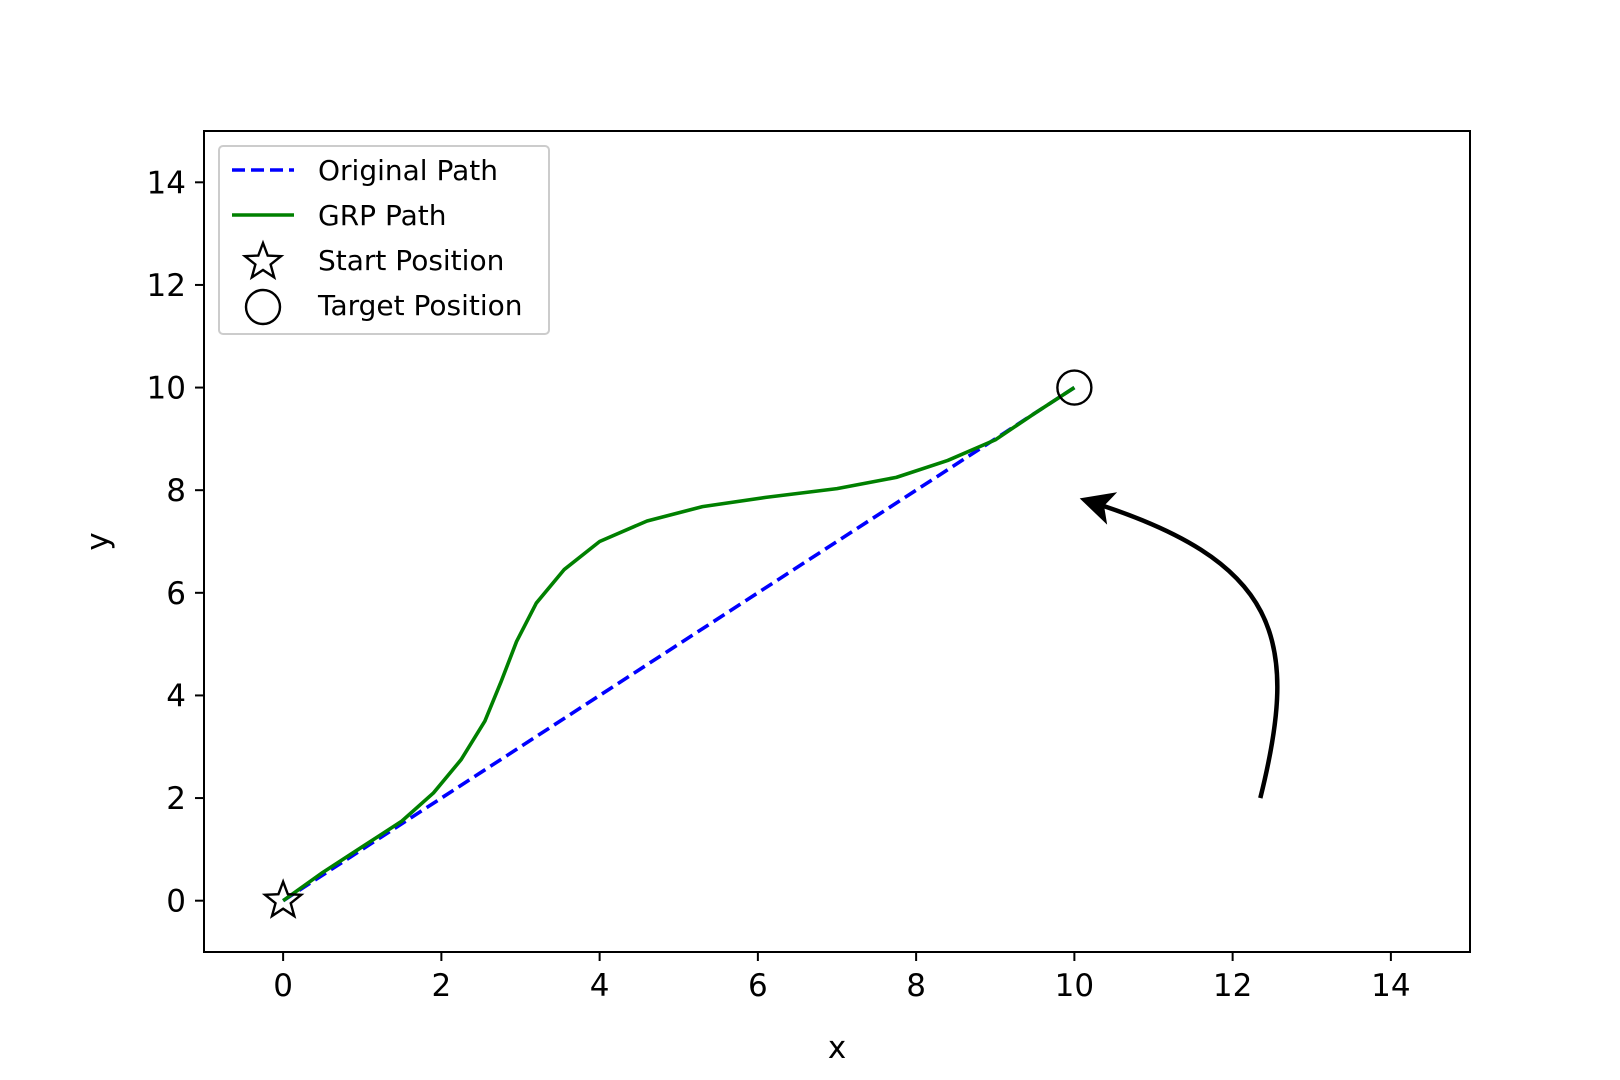 This screenshot has width=1620, height=1080. I want to click on legend-swatch-target-position, so click(263, 307).